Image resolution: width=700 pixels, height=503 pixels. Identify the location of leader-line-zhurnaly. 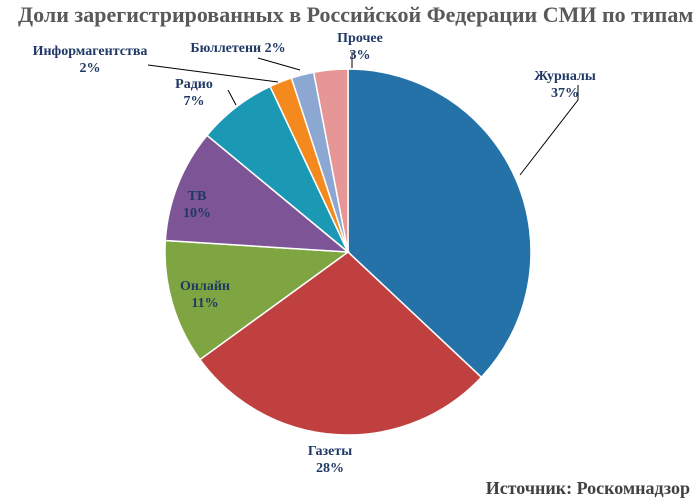
(549, 130).